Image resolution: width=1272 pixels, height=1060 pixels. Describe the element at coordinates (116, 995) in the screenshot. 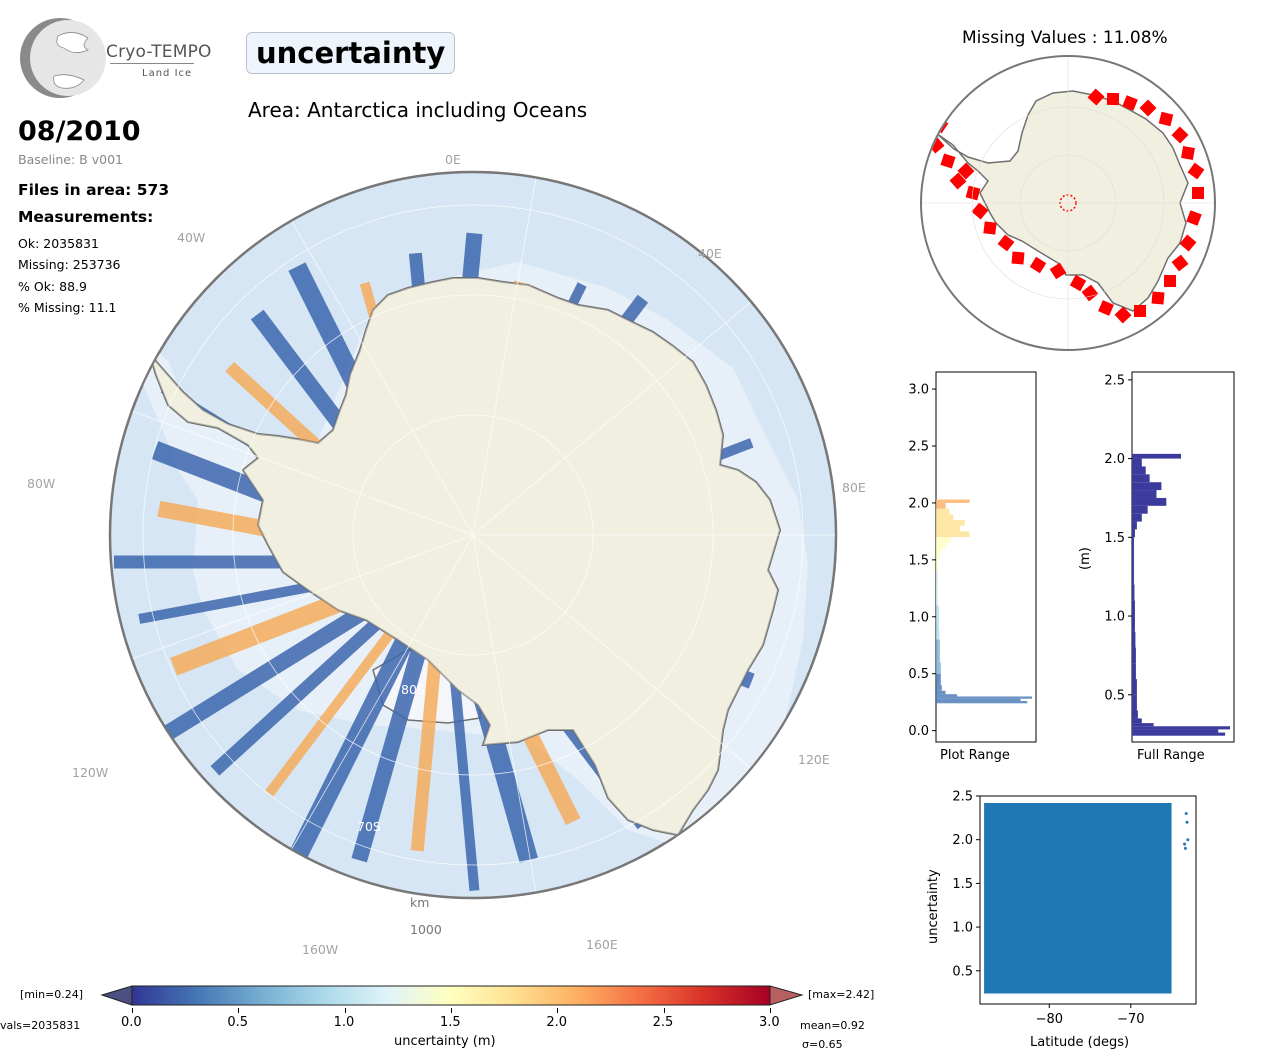

I see `colorbar-min-extend` at that location.